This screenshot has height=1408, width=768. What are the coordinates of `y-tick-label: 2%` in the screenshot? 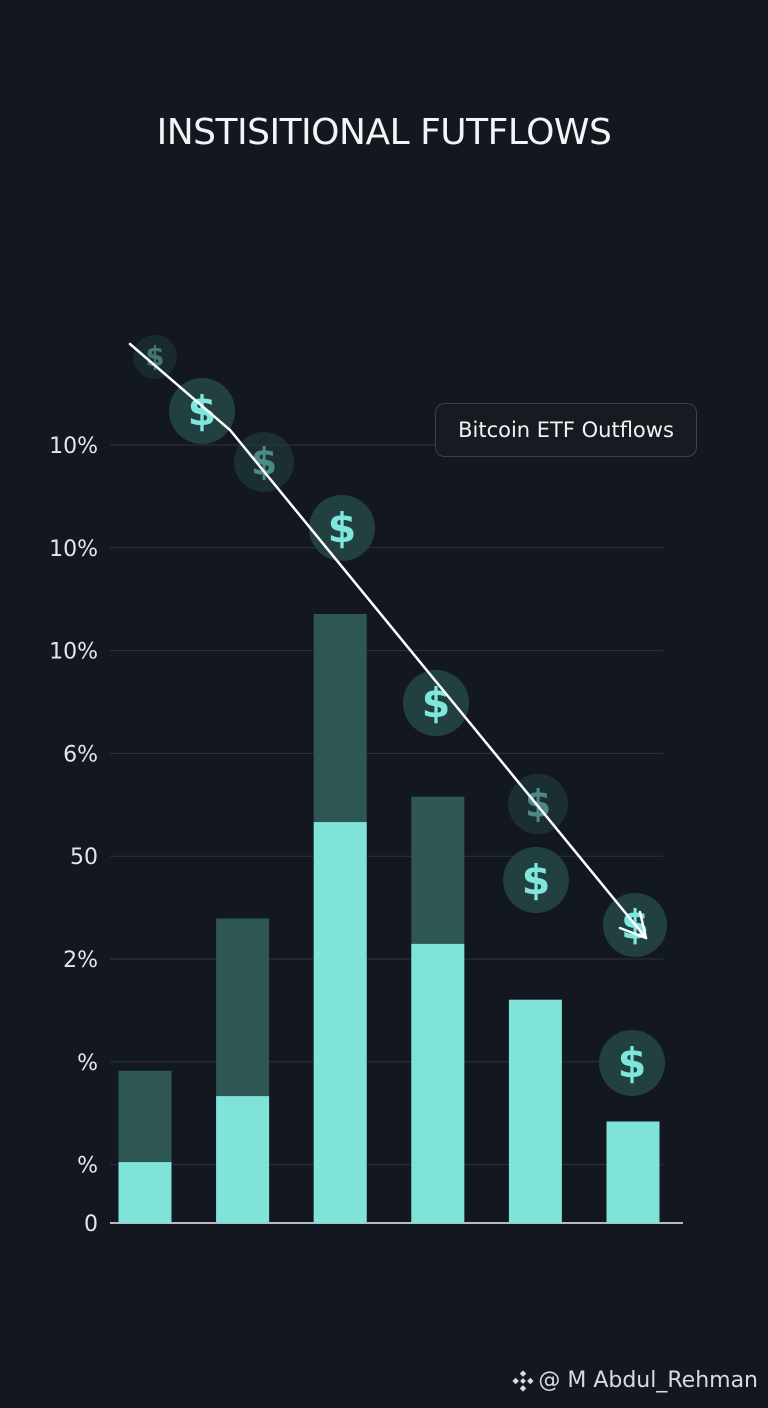 It's located at (80, 960).